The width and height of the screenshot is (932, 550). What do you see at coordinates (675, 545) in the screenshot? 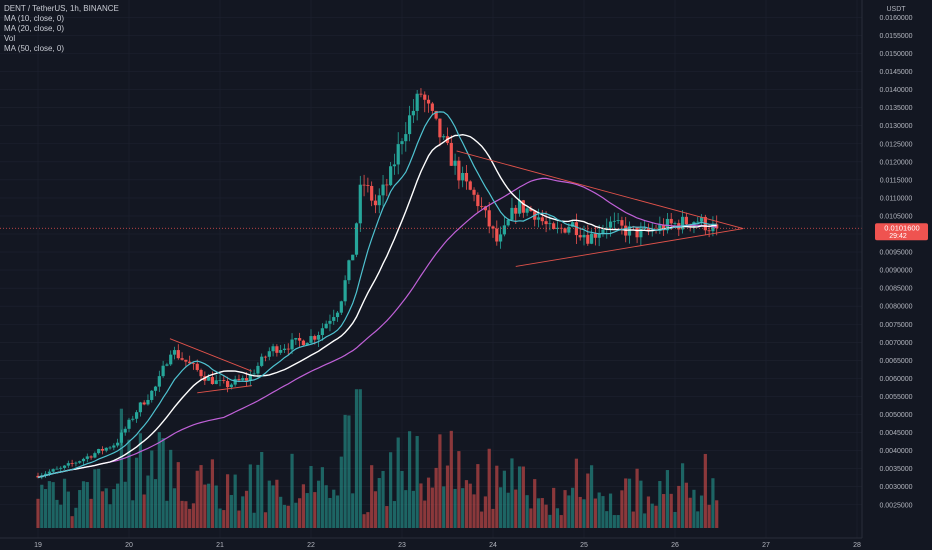
I see `time-axis-label: 26` at bounding box center [675, 545].